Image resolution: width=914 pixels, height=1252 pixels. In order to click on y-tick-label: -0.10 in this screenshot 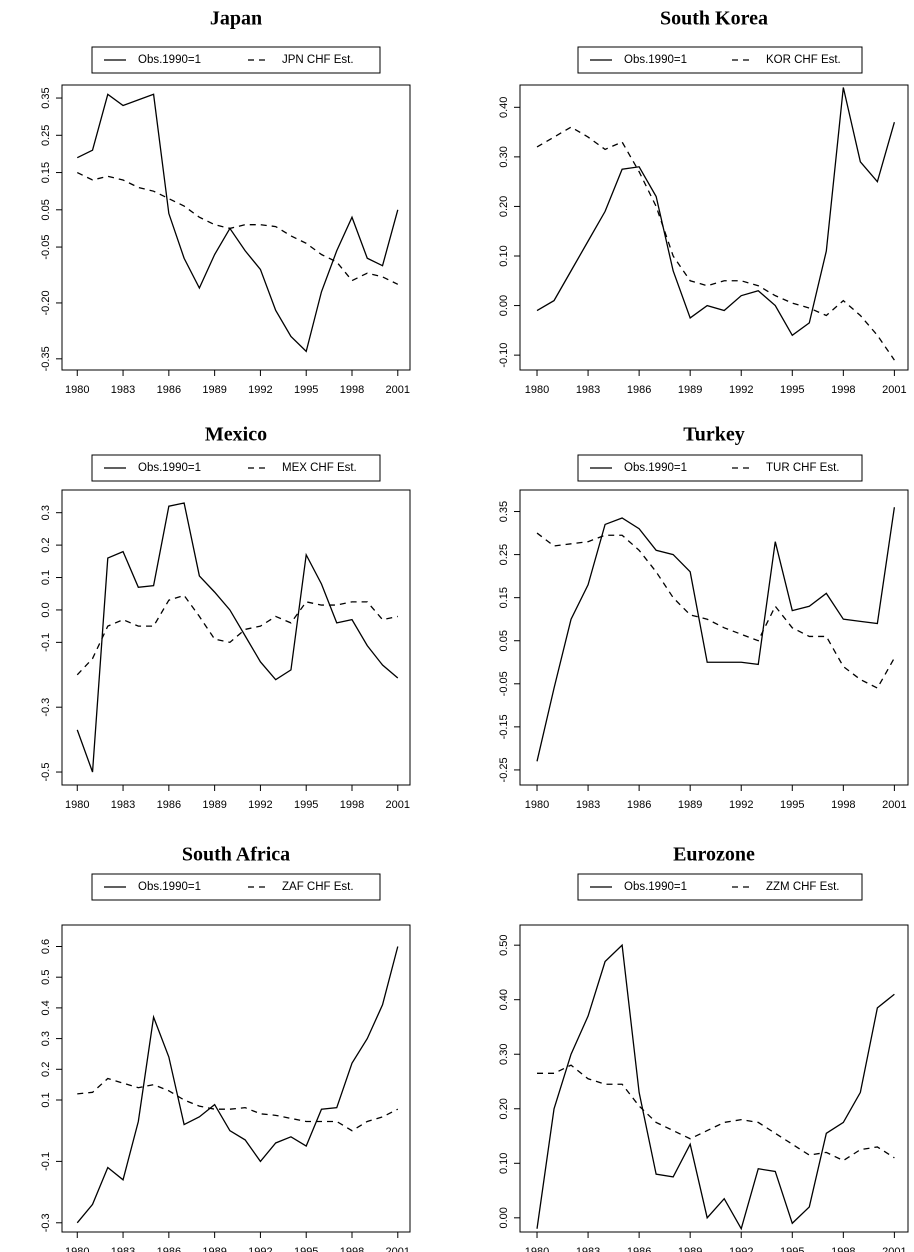, I will do `click(504, 355)`.